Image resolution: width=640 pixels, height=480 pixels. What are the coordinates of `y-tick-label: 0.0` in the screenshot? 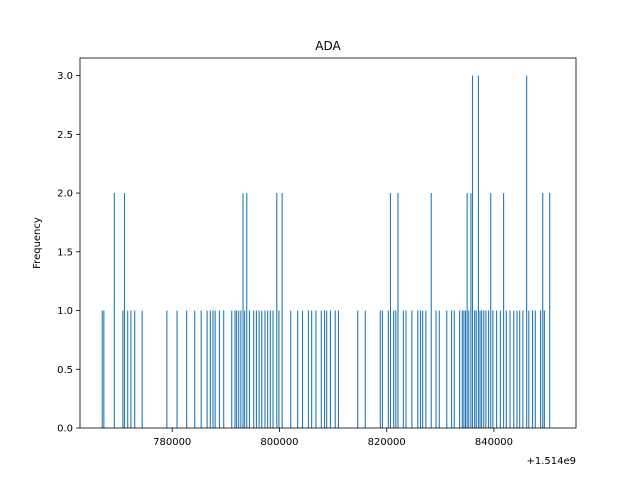 It's located at (65, 429).